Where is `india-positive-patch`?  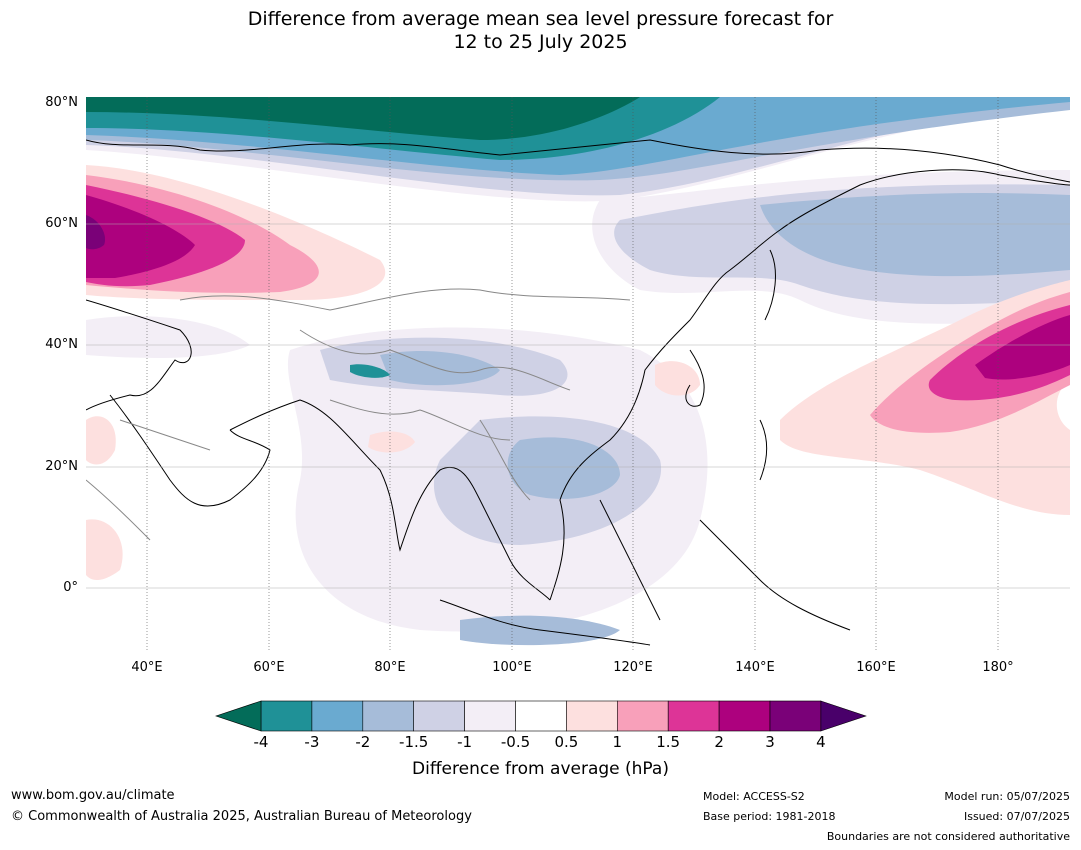 india-positive-patch is located at coordinates (391, 442).